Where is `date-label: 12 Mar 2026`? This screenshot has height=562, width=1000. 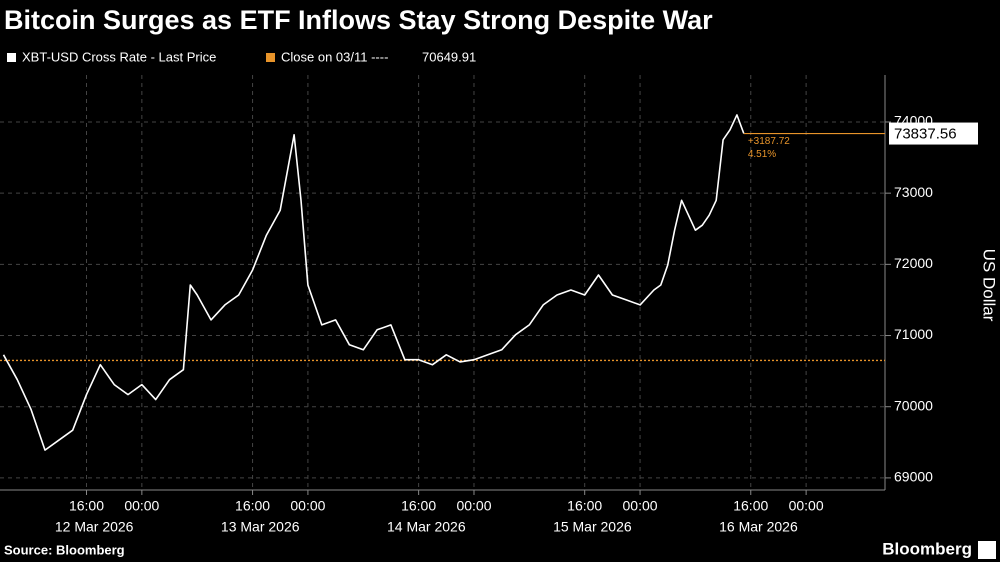 date-label: 12 Mar 2026 is located at coordinates (94, 527).